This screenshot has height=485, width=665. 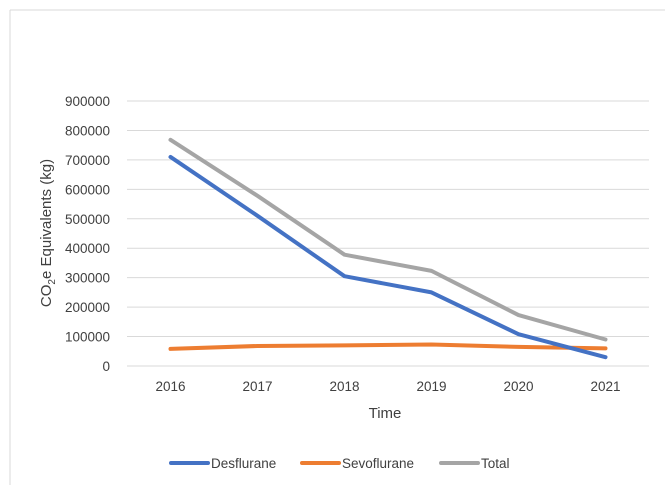 I want to click on y-tick-label: 300000, so click(x=87, y=278).